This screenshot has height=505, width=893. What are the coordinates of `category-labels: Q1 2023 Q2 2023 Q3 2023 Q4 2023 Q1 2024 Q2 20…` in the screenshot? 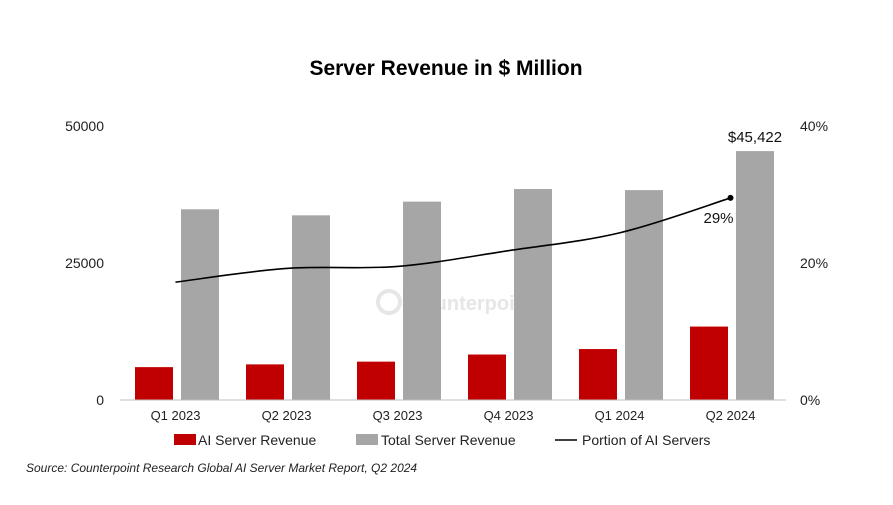 It's located at (453, 415).